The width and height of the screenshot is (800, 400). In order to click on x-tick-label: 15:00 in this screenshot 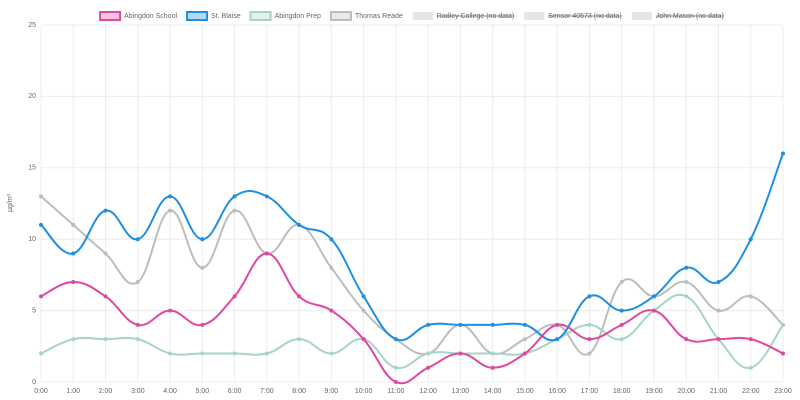, I will do `click(525, 391)`.